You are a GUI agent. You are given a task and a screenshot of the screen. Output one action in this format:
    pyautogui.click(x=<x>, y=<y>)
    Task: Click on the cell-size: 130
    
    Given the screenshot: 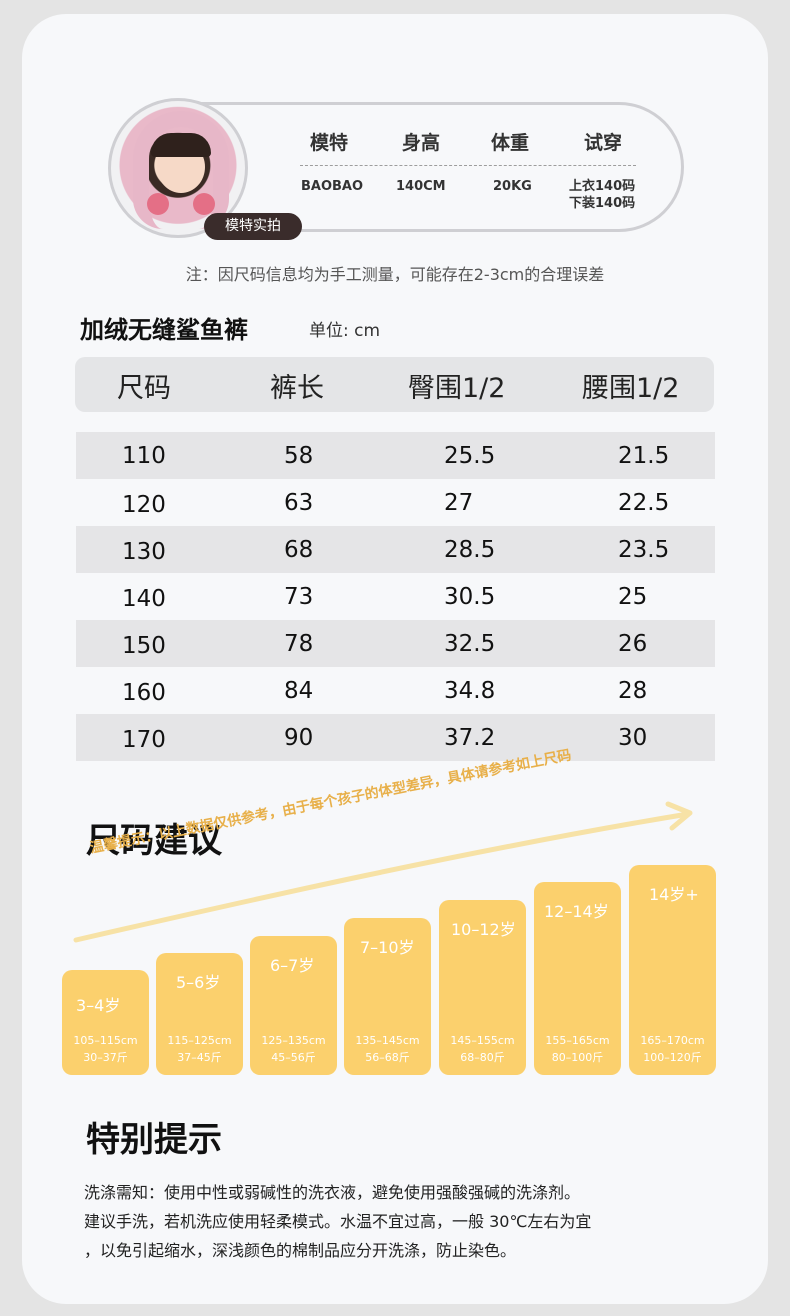 What is the action you would take?
    pyautogui.click(x=144, y=552)
    